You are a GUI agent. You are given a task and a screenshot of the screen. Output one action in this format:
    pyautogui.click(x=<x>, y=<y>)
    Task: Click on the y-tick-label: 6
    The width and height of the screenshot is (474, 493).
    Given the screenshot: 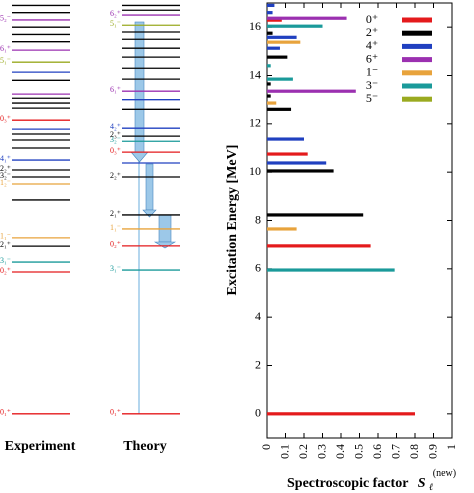 What is the action you would take?
    pyautogui.click(x=258, y=268)
    